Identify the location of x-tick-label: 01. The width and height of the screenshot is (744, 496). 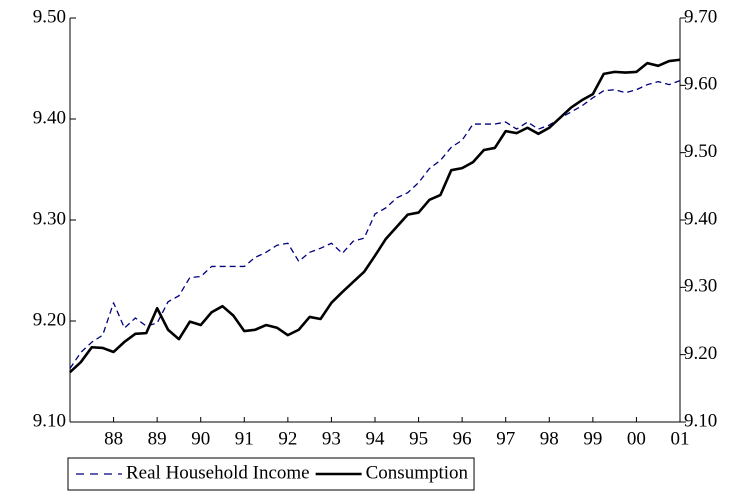
(680, 438).